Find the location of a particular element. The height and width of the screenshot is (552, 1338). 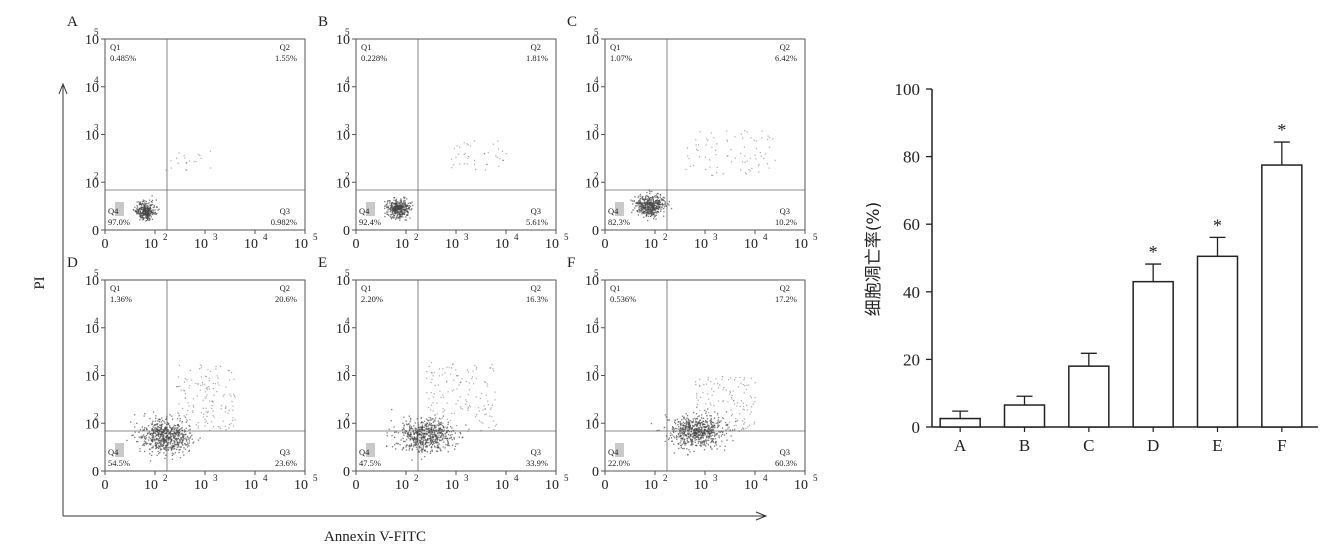

y-tick-label: 10 is located at coordinates (92, 377).